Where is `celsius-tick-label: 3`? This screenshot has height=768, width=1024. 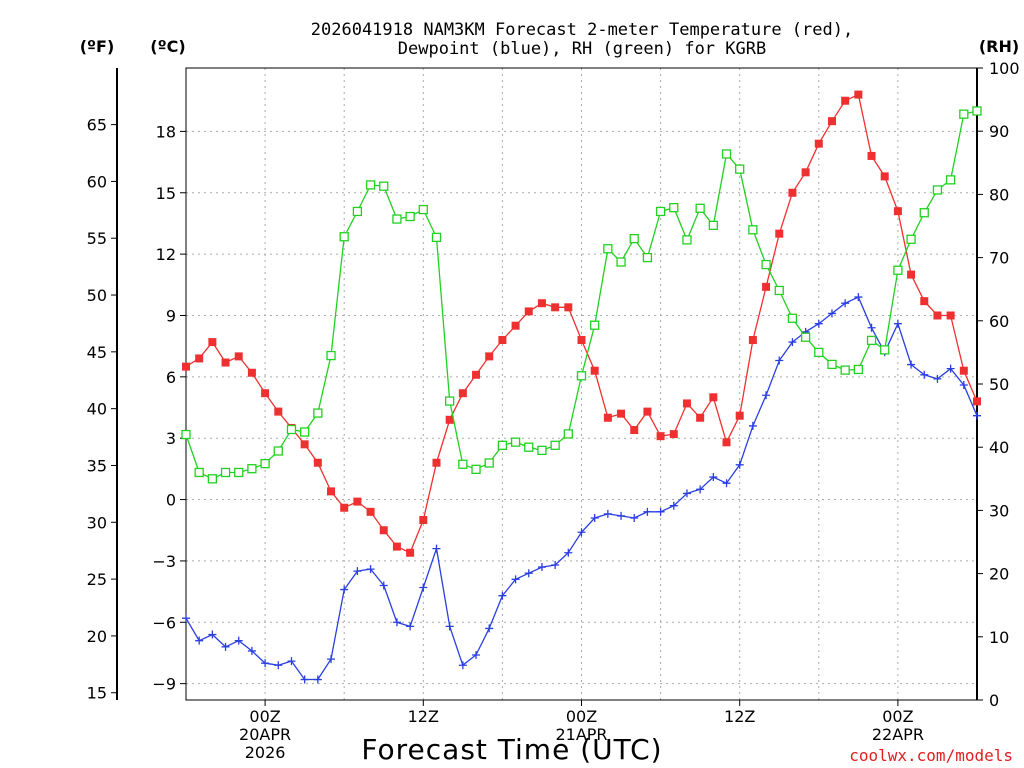 celsius-tick-label: 3 is located at coordinates (171, 438).